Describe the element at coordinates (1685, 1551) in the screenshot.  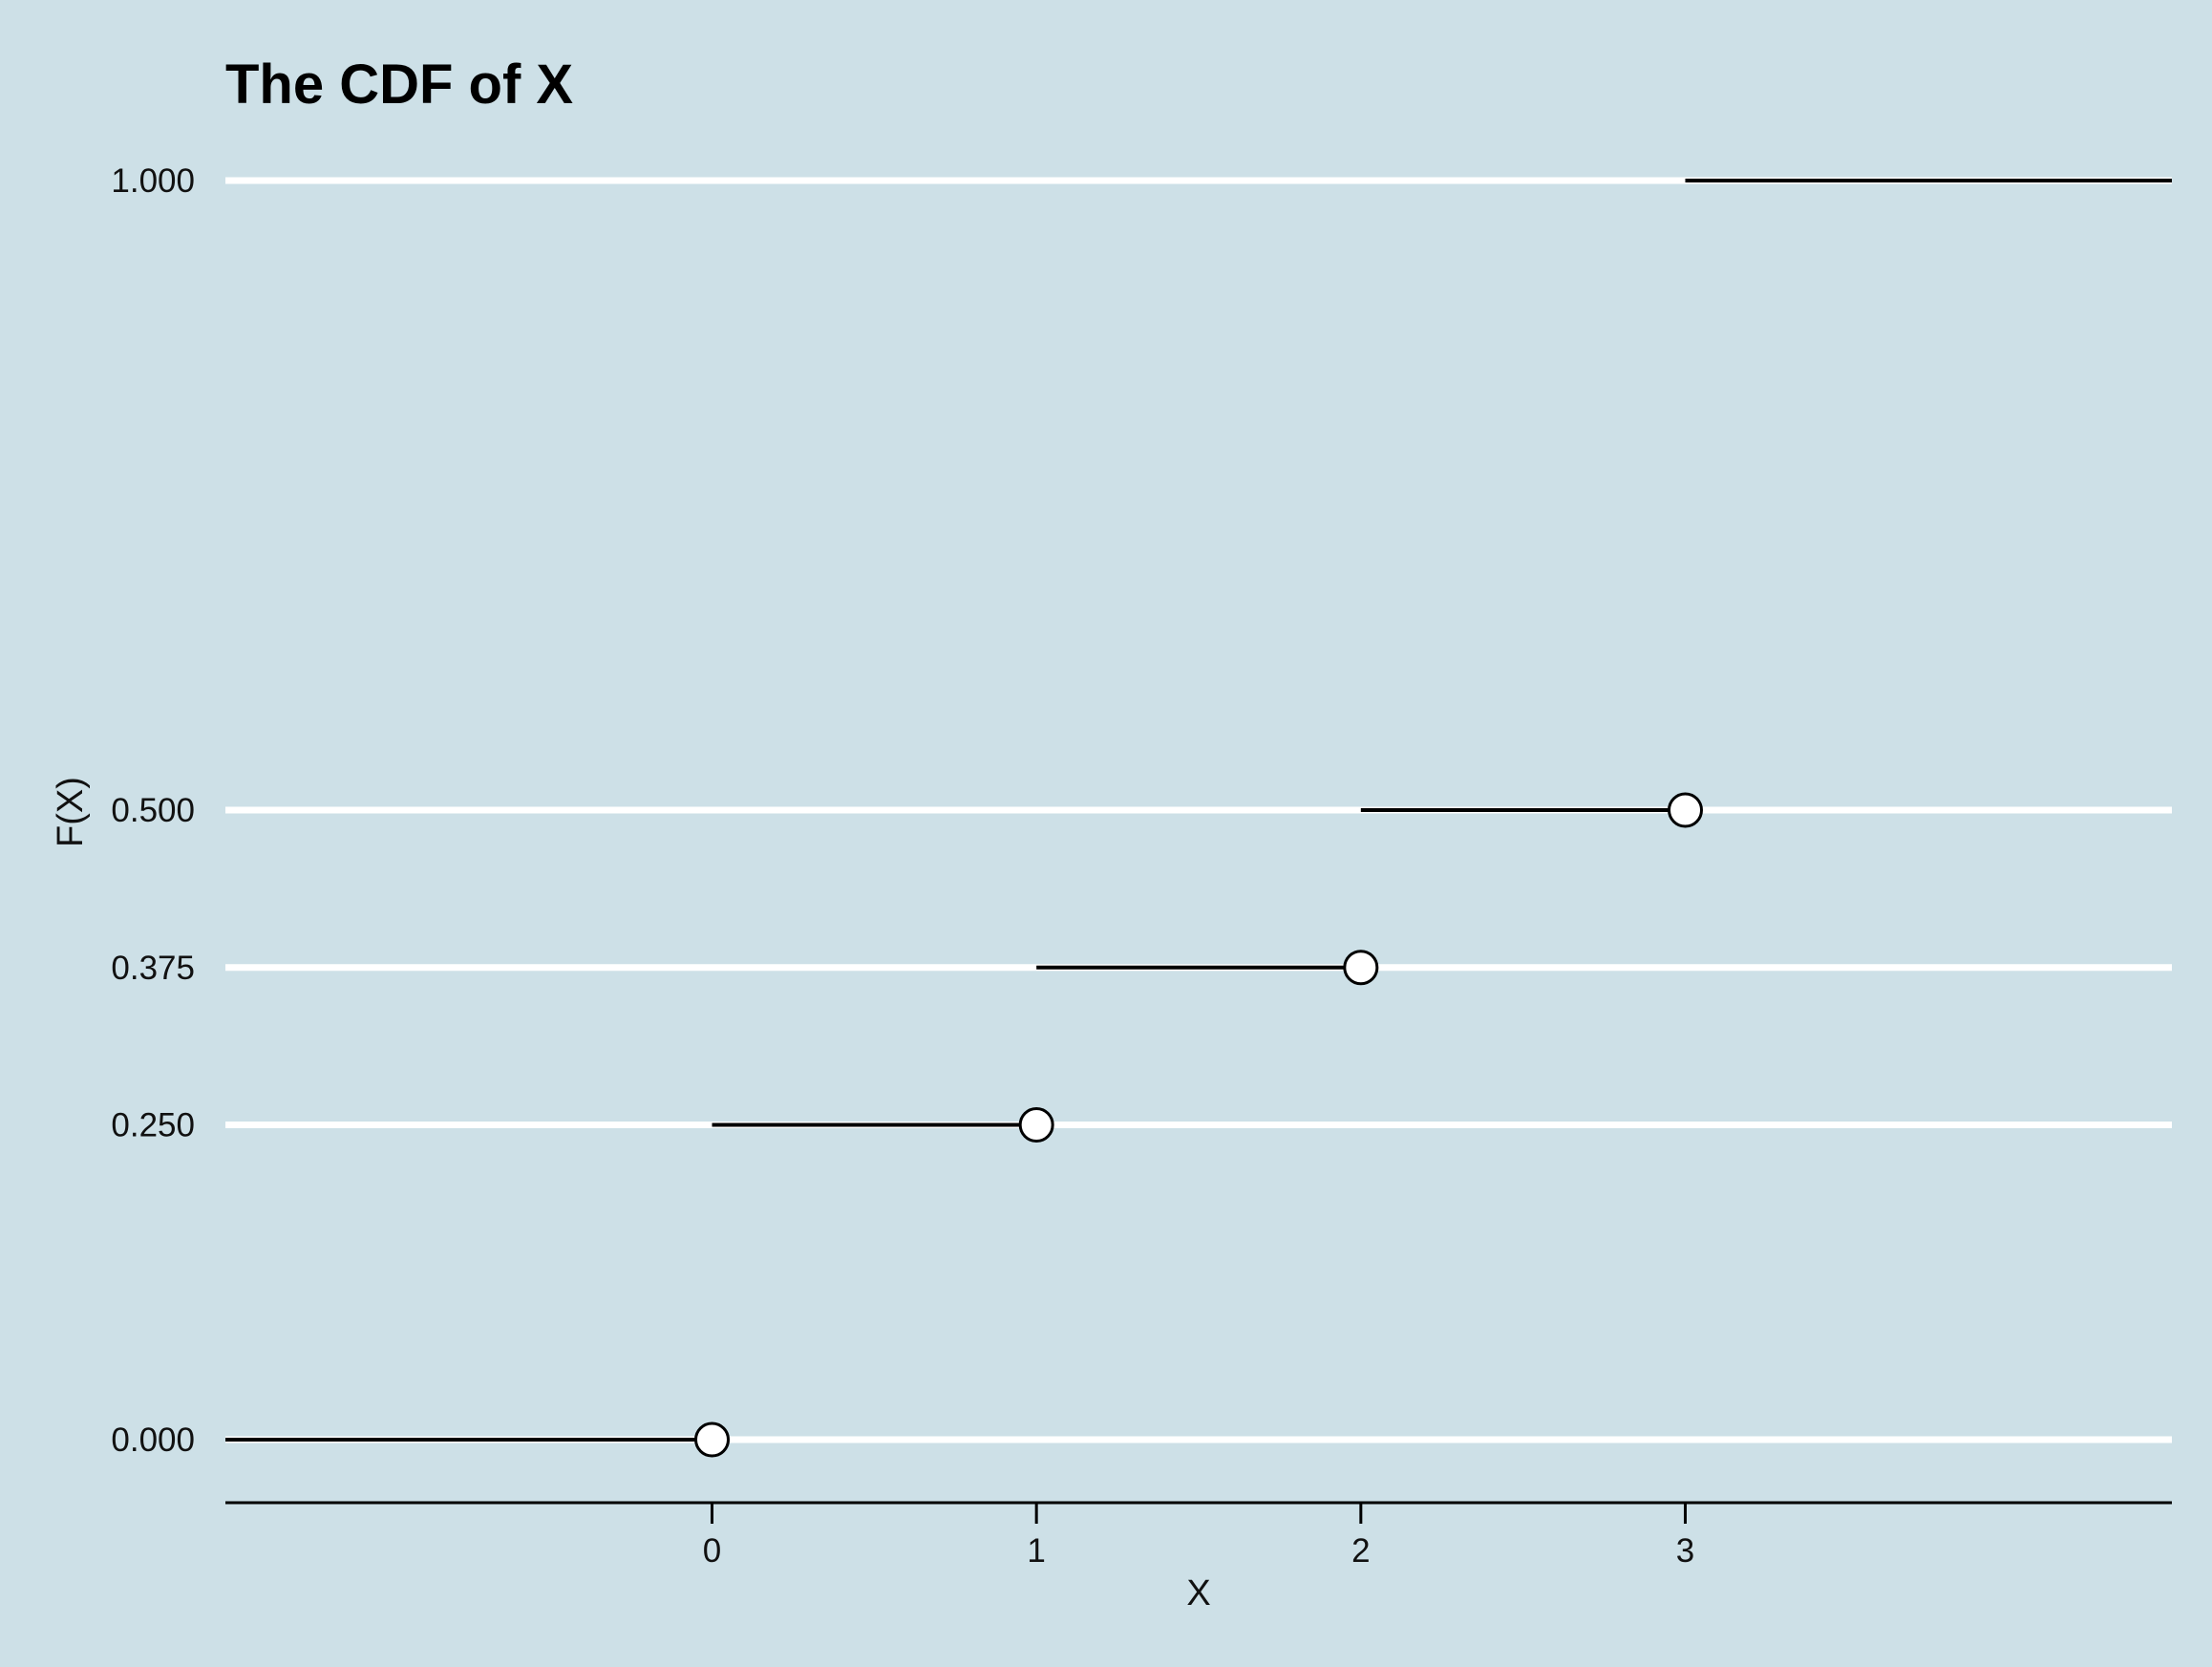
I see `x-tick-label: 3` at that location.